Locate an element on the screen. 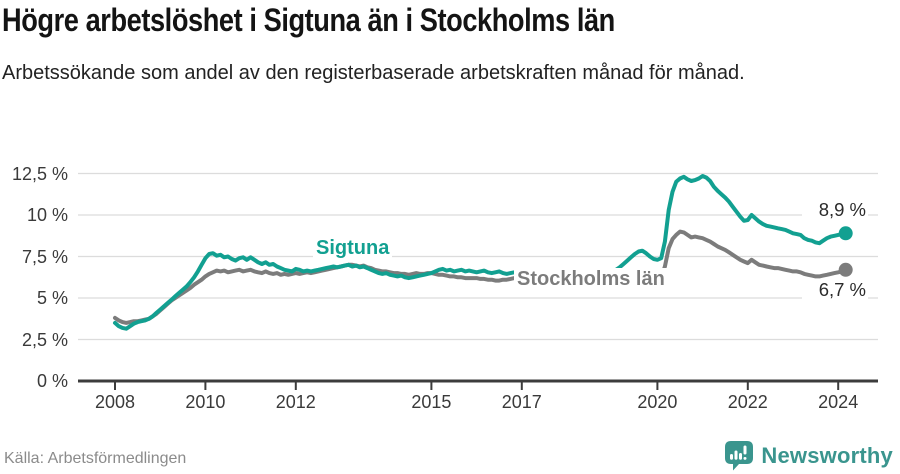 This screenshot has height=474, width=900. series-endpoint-sigtuna is located at coordinates (845, 233).